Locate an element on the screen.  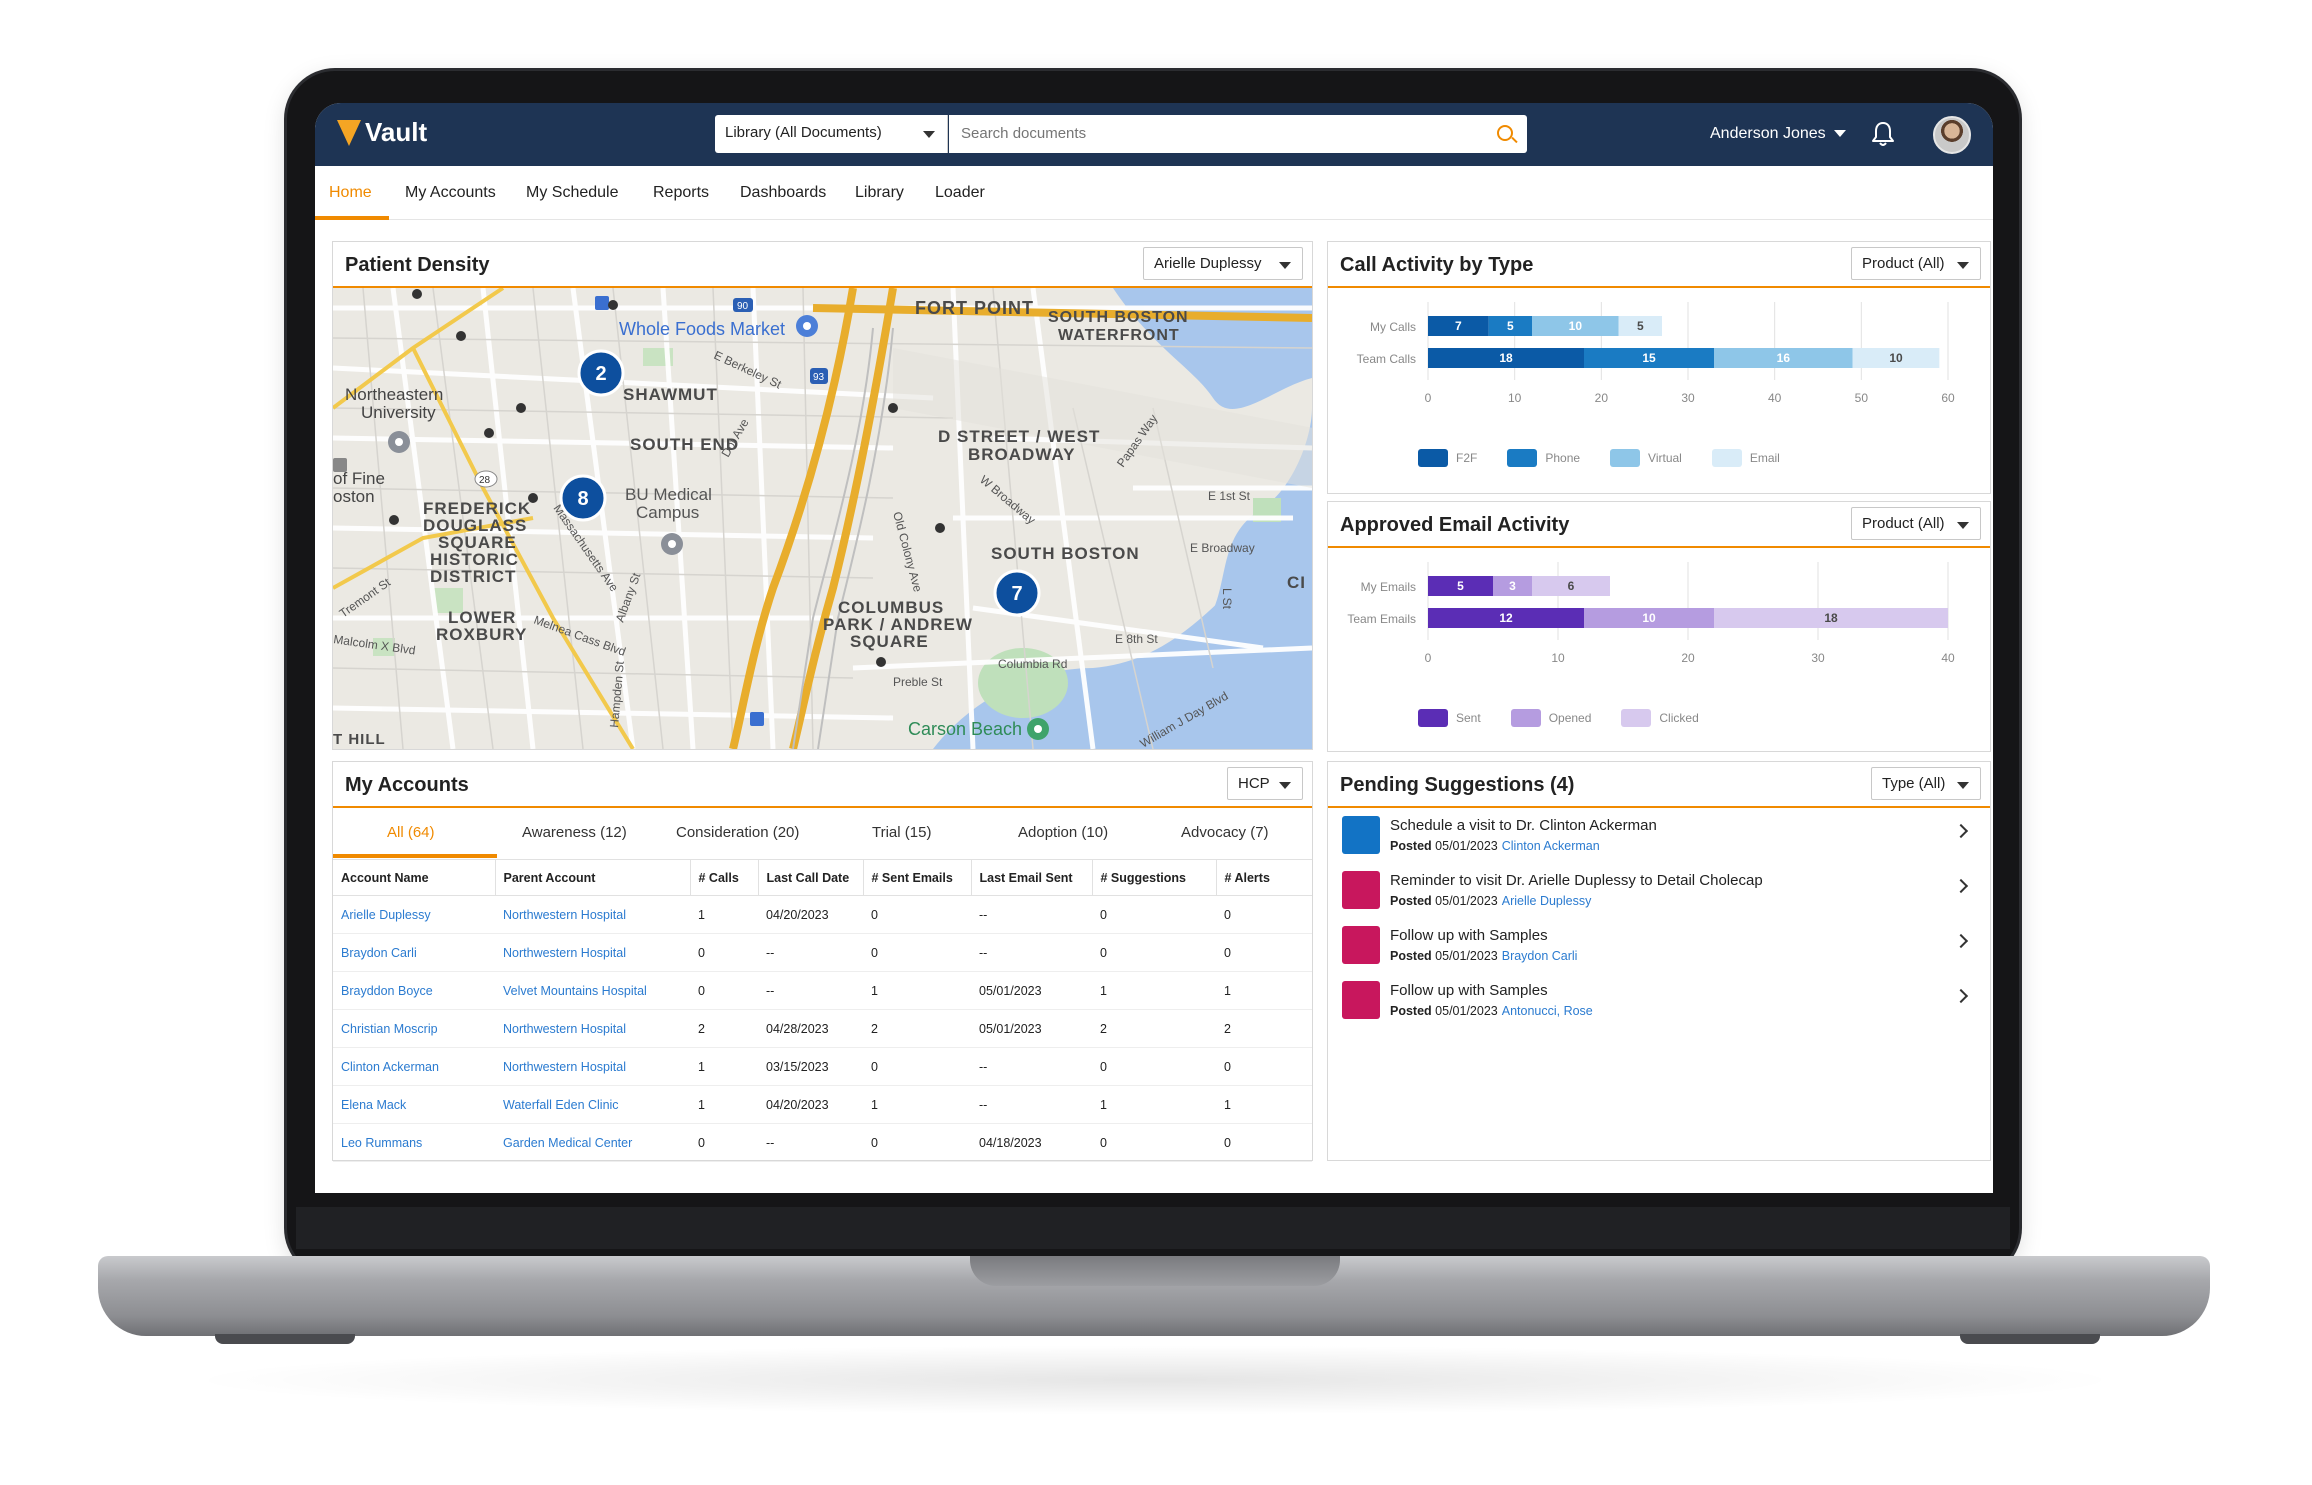
account-name-link: Braydon Carli is located at coordinates (414, 952).